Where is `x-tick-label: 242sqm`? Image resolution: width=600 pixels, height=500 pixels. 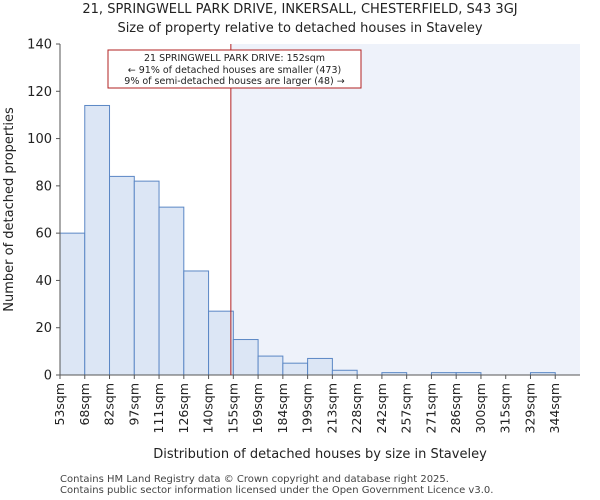
x-tick-label: 242sqm is located at coordinates (381, 408).